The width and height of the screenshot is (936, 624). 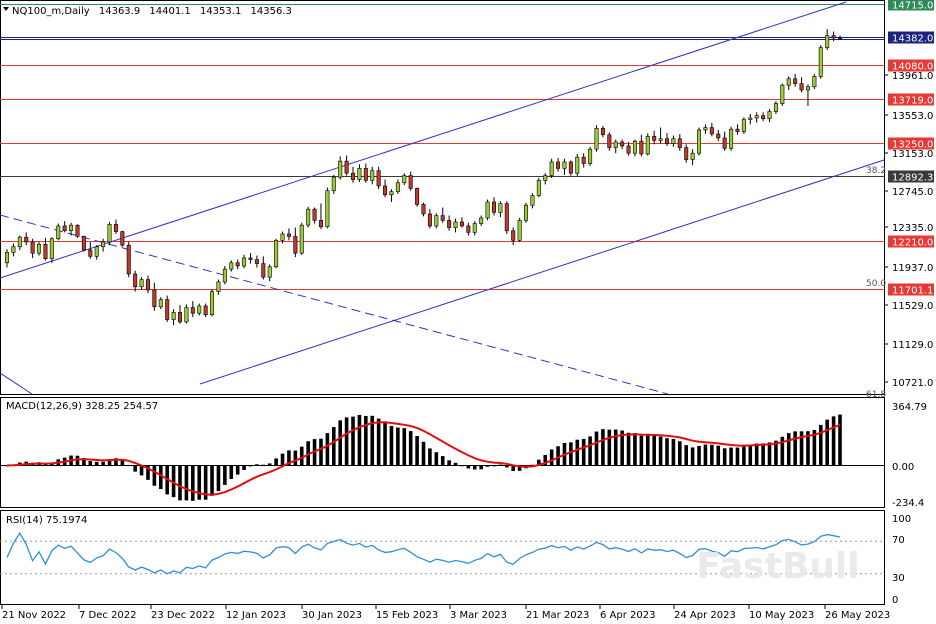 What do you see at coordinates (705, 615) in the screenshot?
I see `x-tick-label: 24 Apr 2023` at bounding box center [705, 615].